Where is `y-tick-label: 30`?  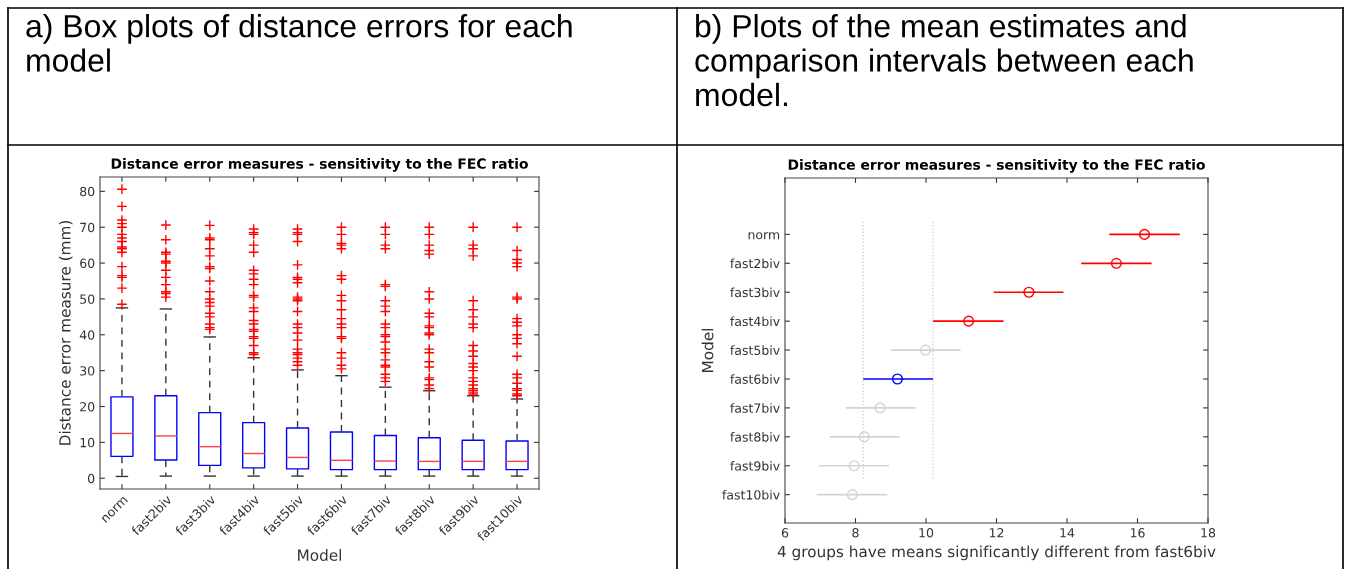 y-tick-label: 30 is located at coordinates (87, 371).